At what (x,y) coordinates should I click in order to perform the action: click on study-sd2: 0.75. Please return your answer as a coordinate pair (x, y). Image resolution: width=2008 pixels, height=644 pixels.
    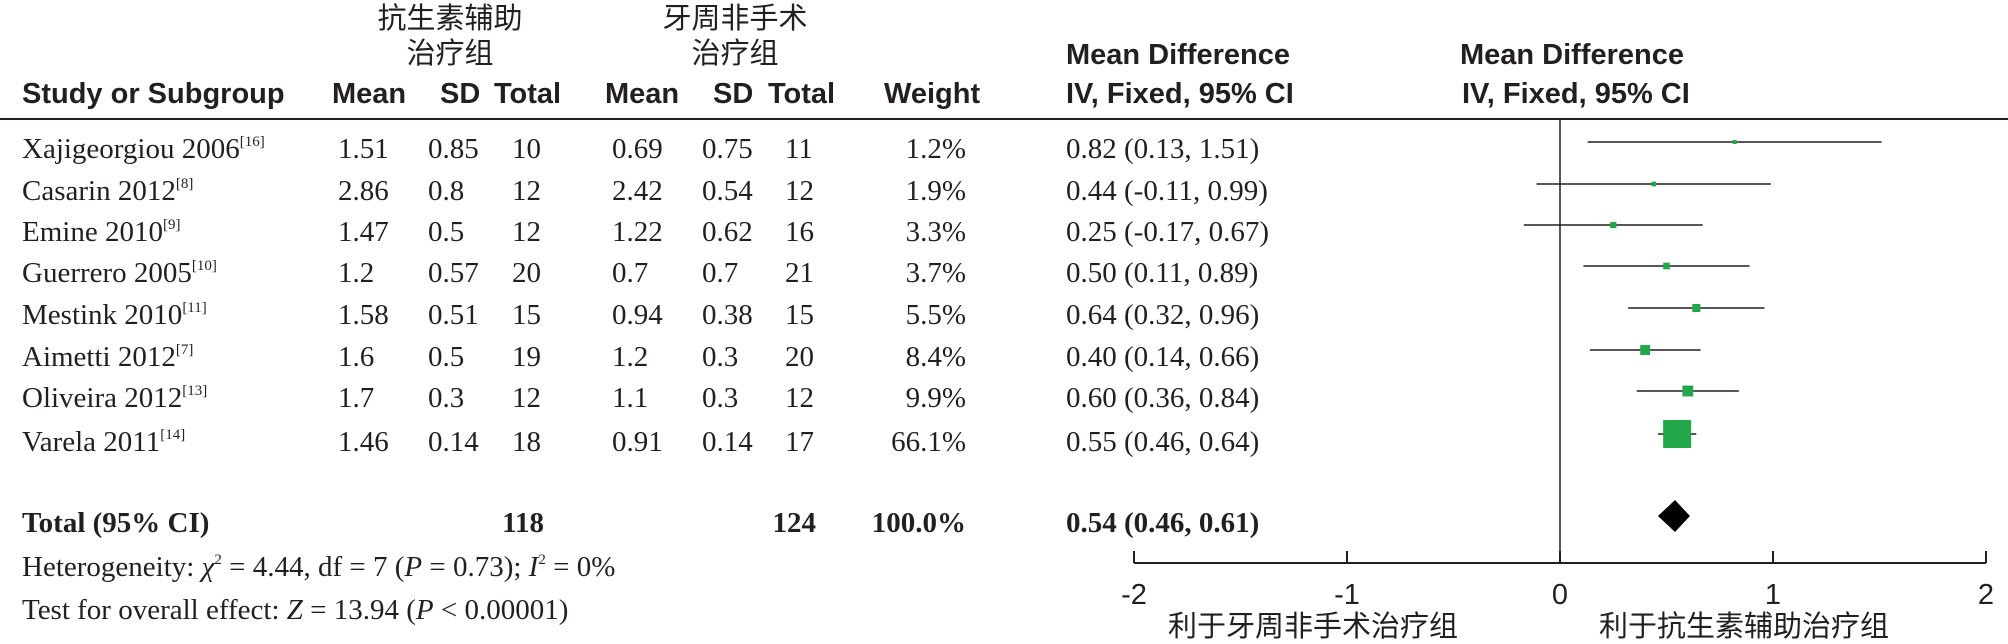
    Looking at the image, I should click on (727, 149).